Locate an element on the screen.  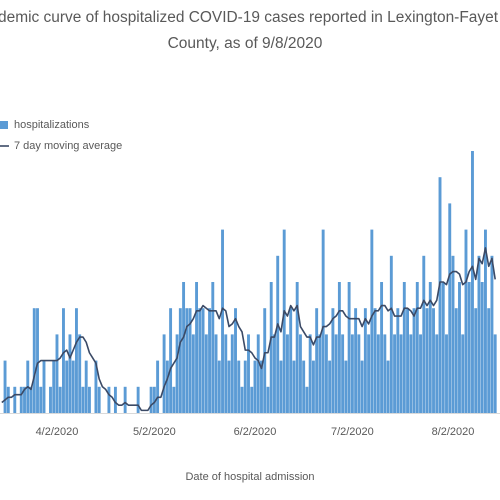
chart-title: County, as of 9/8/2020 is located at coordinates (245, 43).